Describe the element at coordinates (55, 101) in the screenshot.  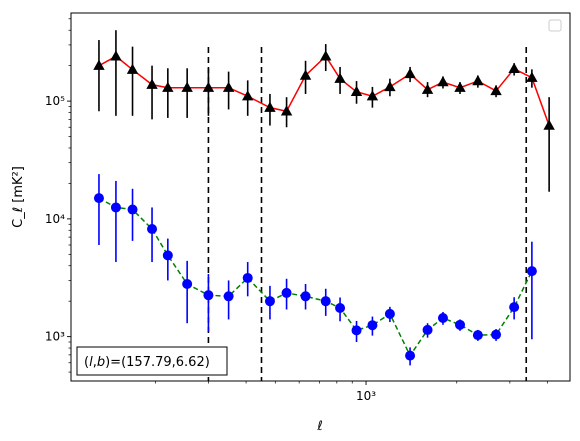
I see `y-tick-label: 10⁵` at that location.